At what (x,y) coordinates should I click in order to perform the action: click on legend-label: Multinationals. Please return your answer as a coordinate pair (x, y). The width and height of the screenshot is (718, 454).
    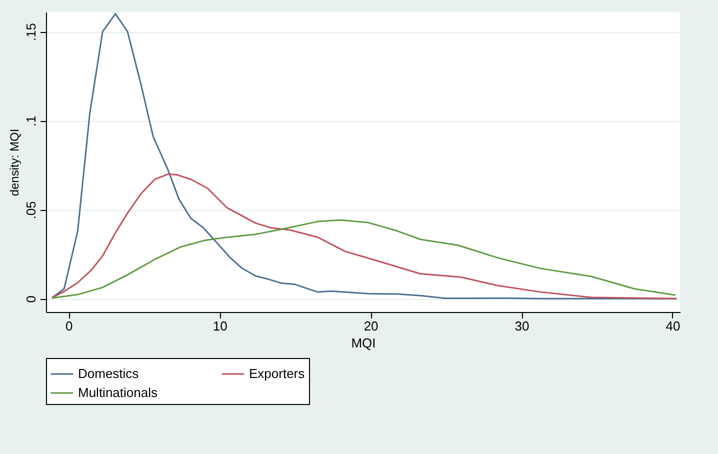
    Looking at the image, I should click on (118, 392).